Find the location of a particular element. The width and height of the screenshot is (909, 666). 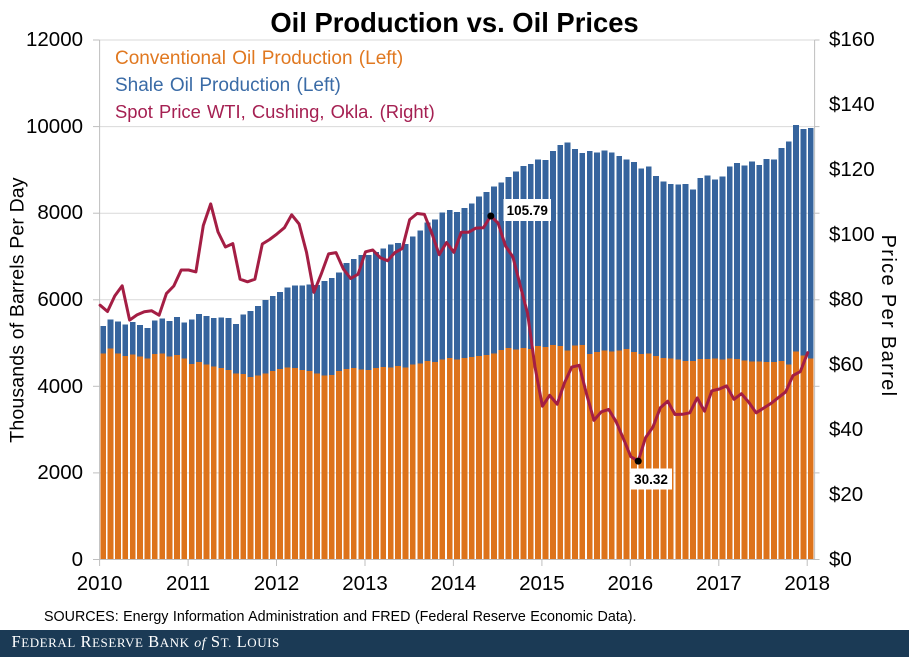

svg-text: 30.32 is located at coordinates (651, 479).